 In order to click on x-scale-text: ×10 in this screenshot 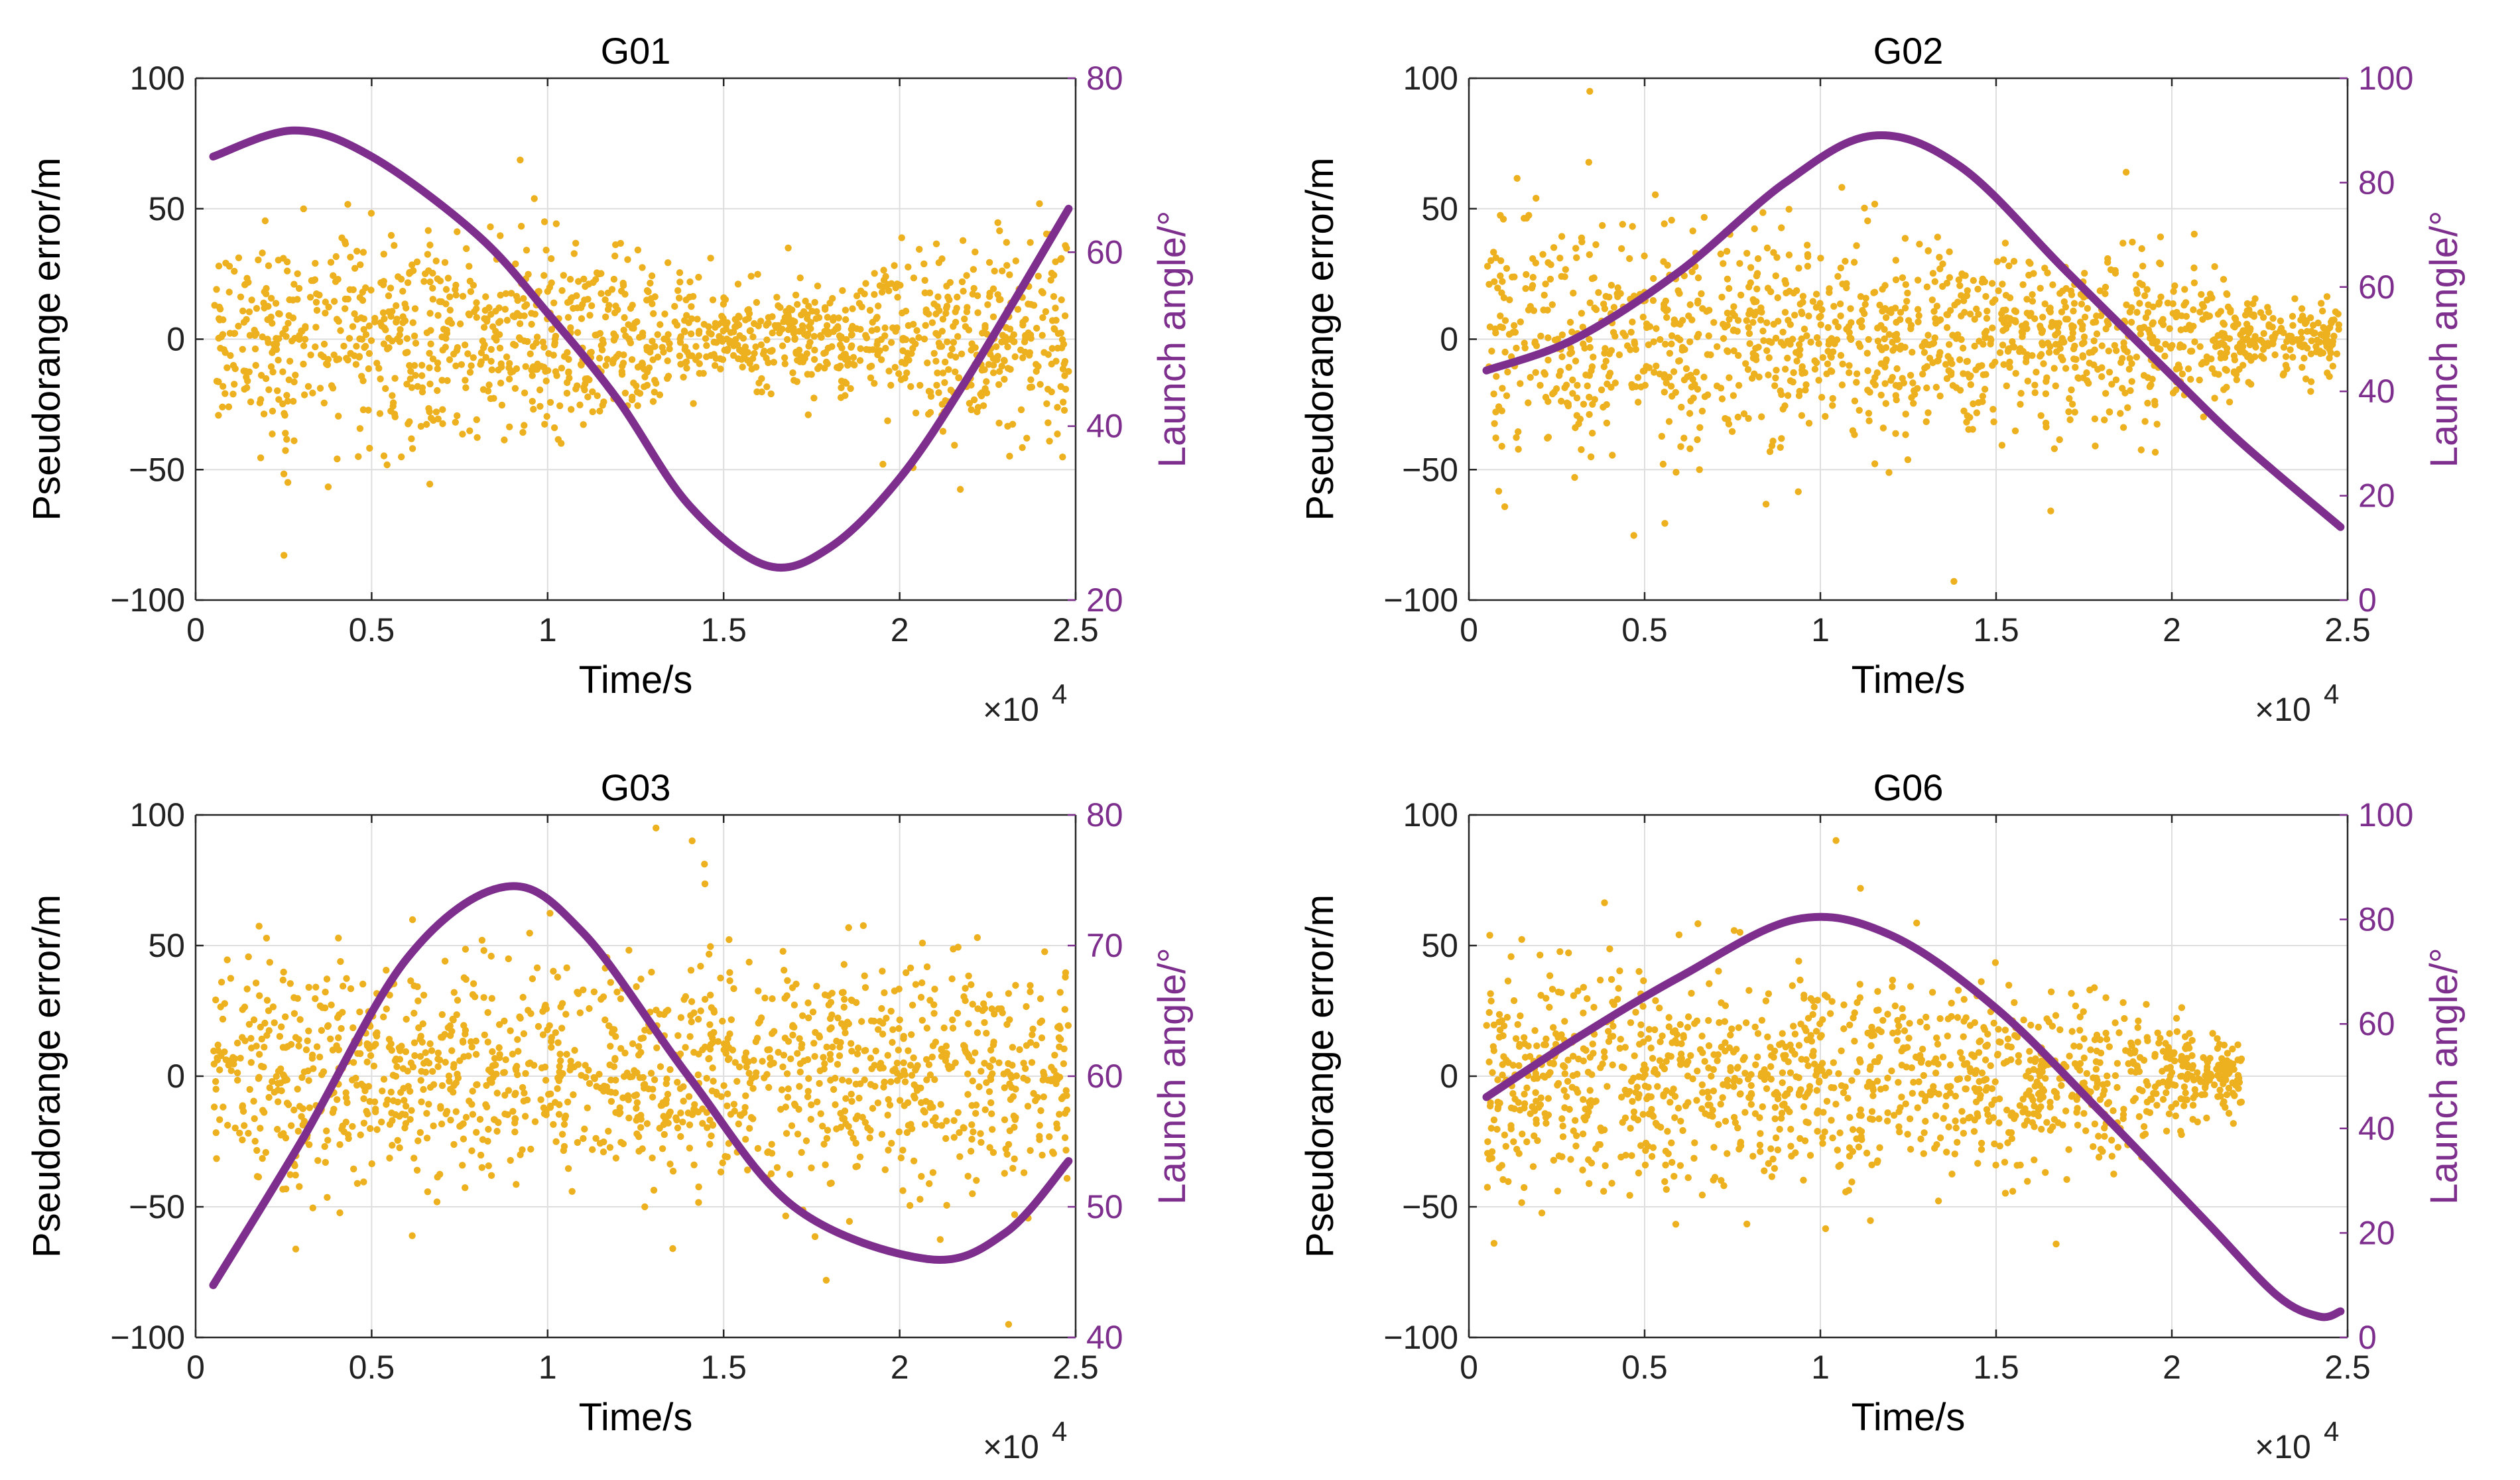, I will do `click(2283, 709)`.